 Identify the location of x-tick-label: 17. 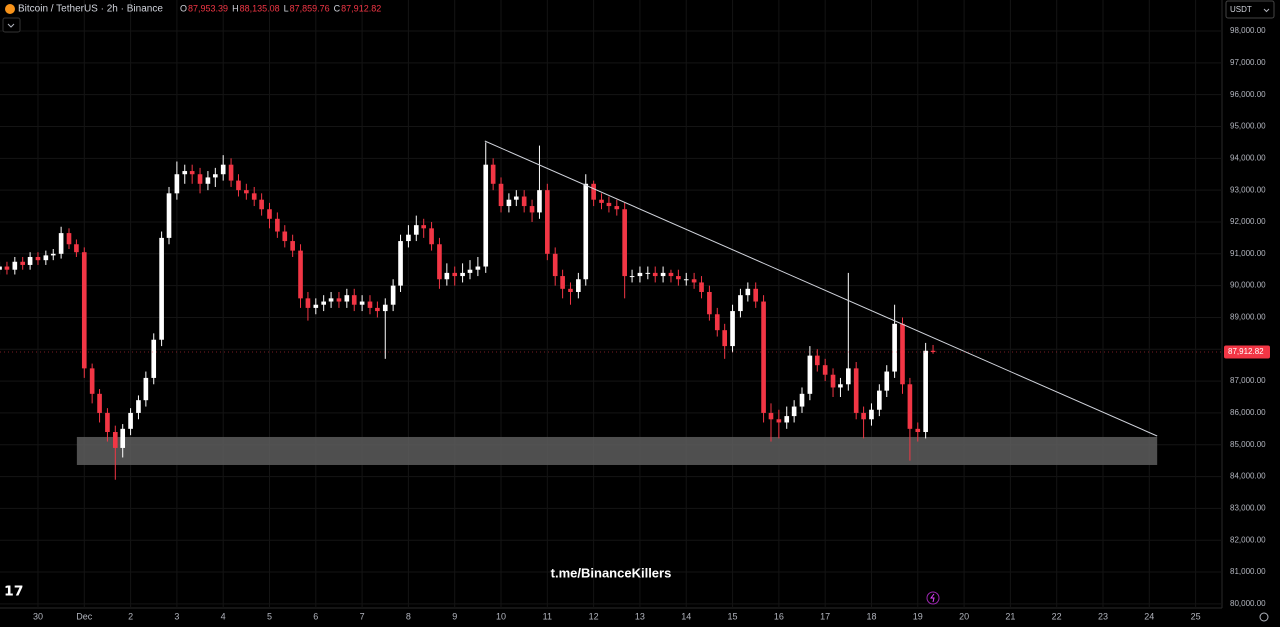
(825, 616).